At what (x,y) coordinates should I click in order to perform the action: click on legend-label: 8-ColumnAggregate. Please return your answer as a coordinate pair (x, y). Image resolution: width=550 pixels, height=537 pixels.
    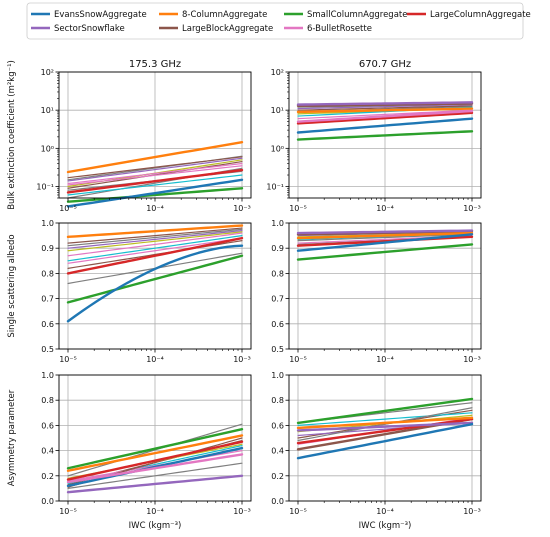
    Looking at the image, I should click on (224, 15).